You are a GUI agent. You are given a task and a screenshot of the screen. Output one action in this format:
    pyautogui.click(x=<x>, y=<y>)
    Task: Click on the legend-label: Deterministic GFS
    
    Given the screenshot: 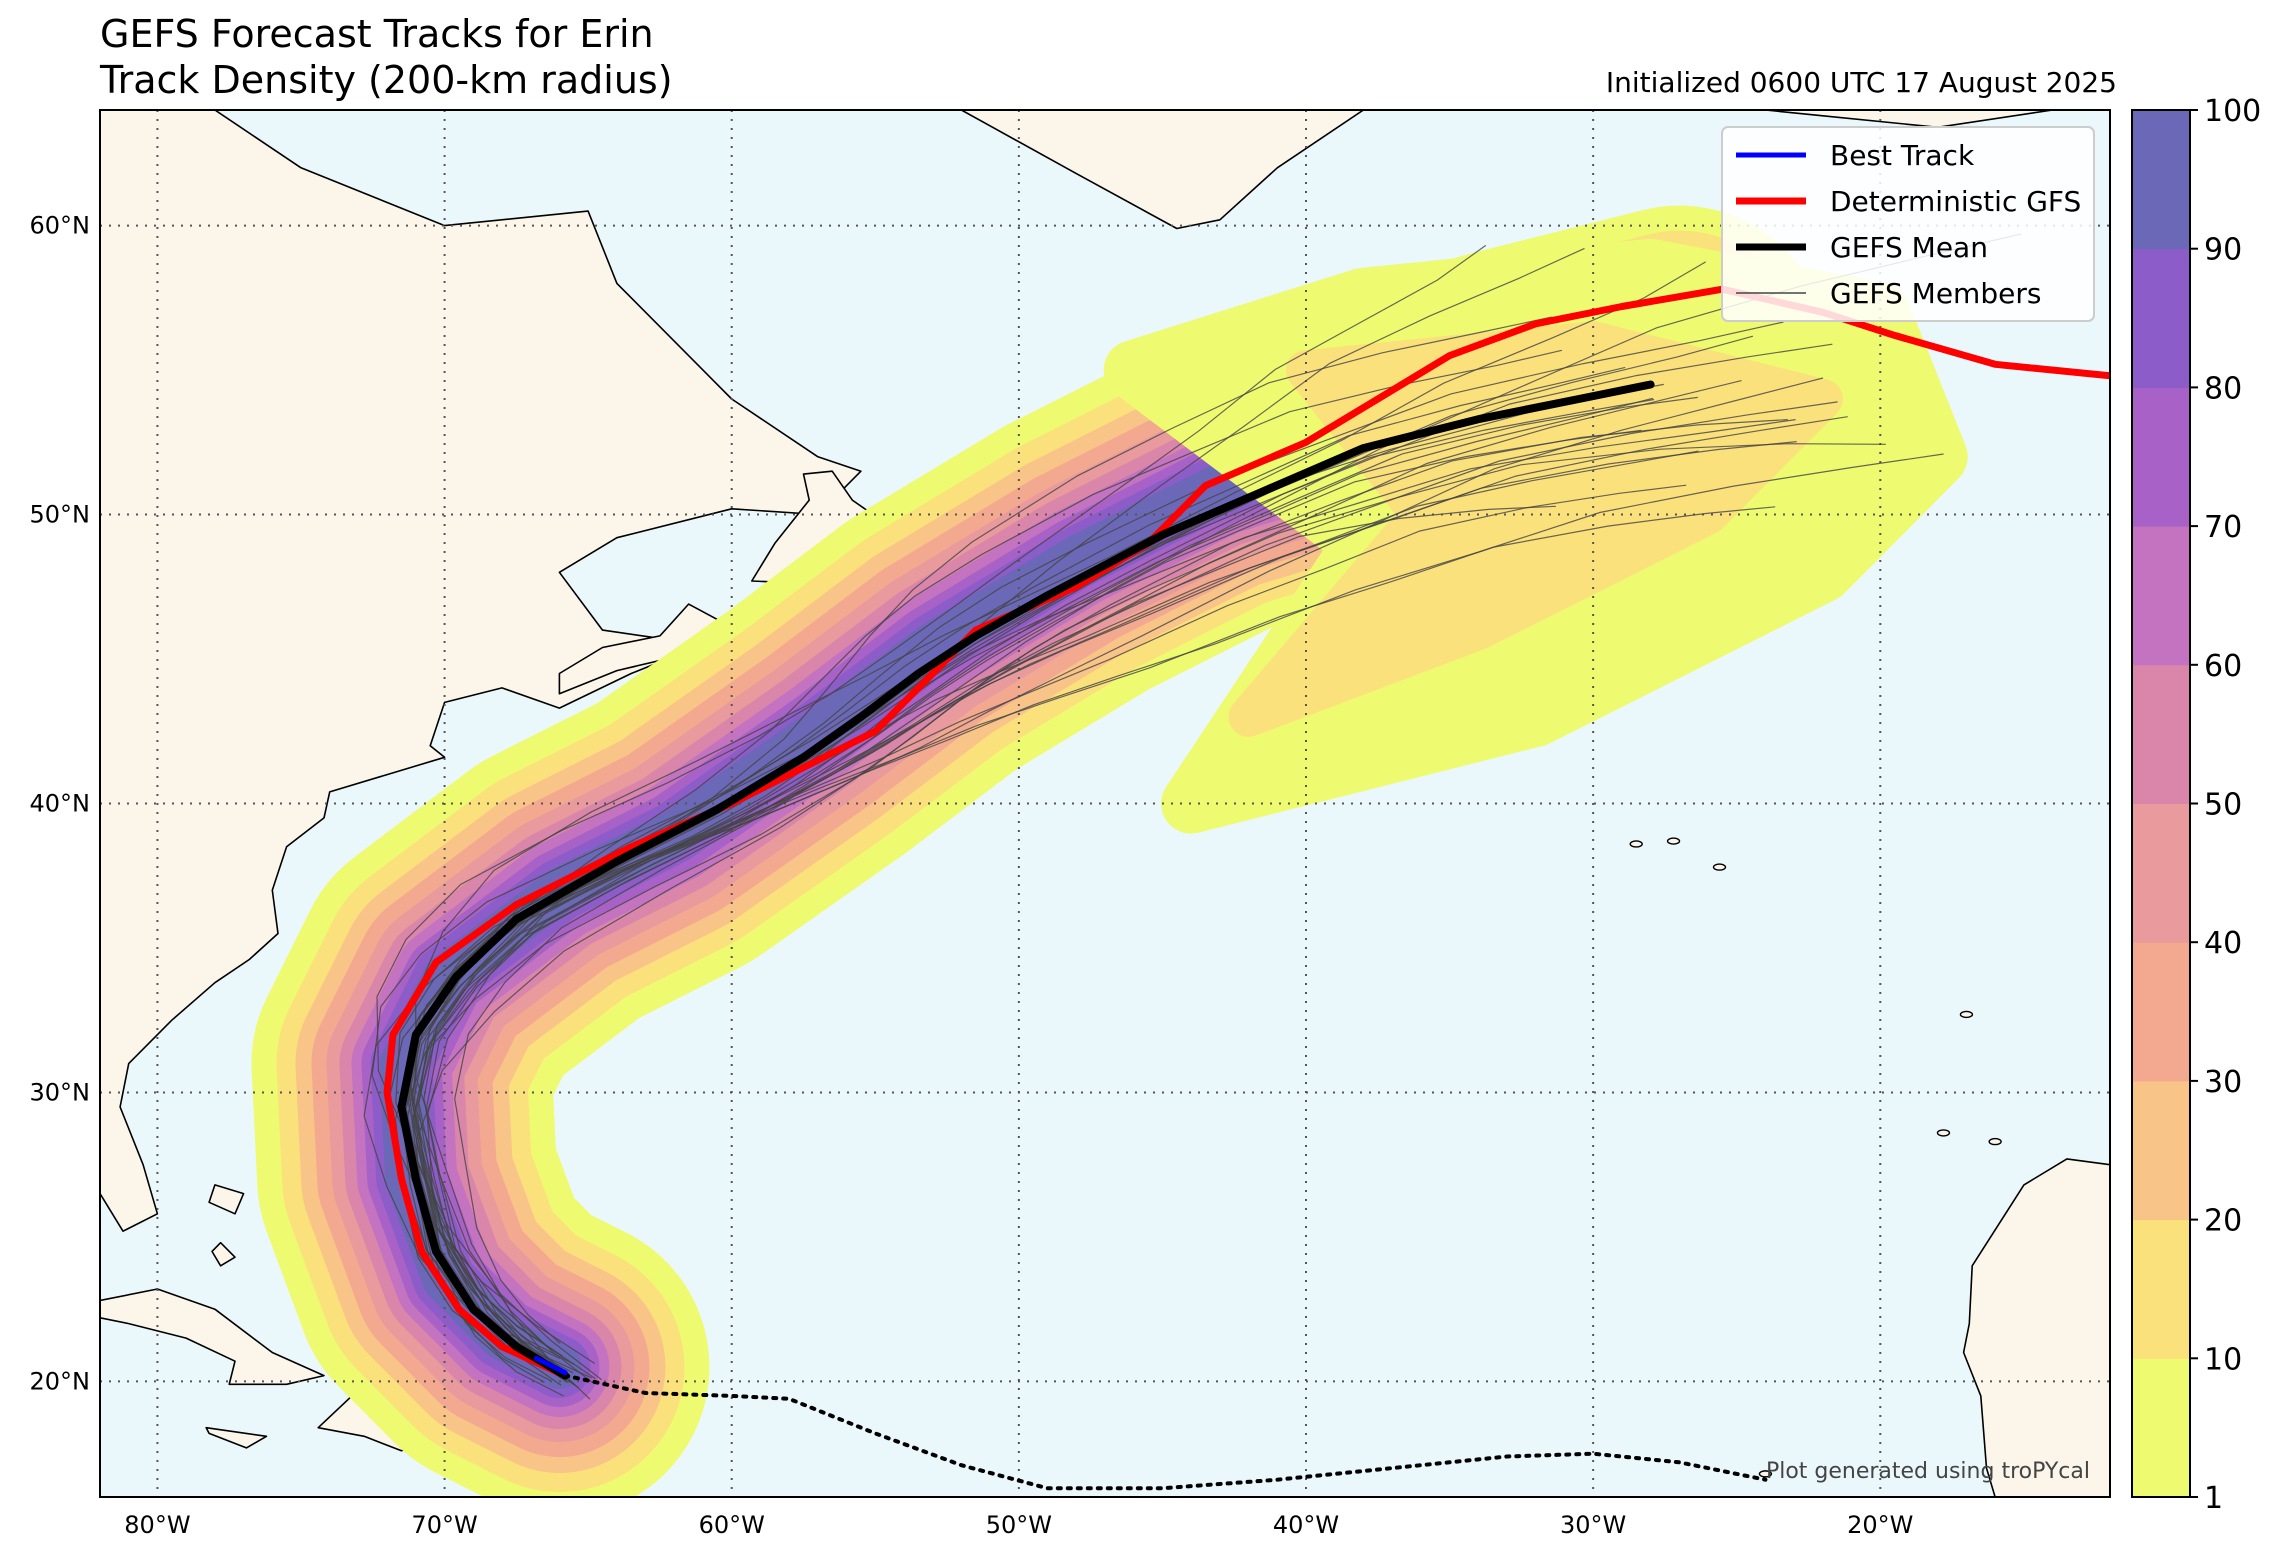 What is the action you would take?
    pyautogui.click(x=1955, y=201)
    